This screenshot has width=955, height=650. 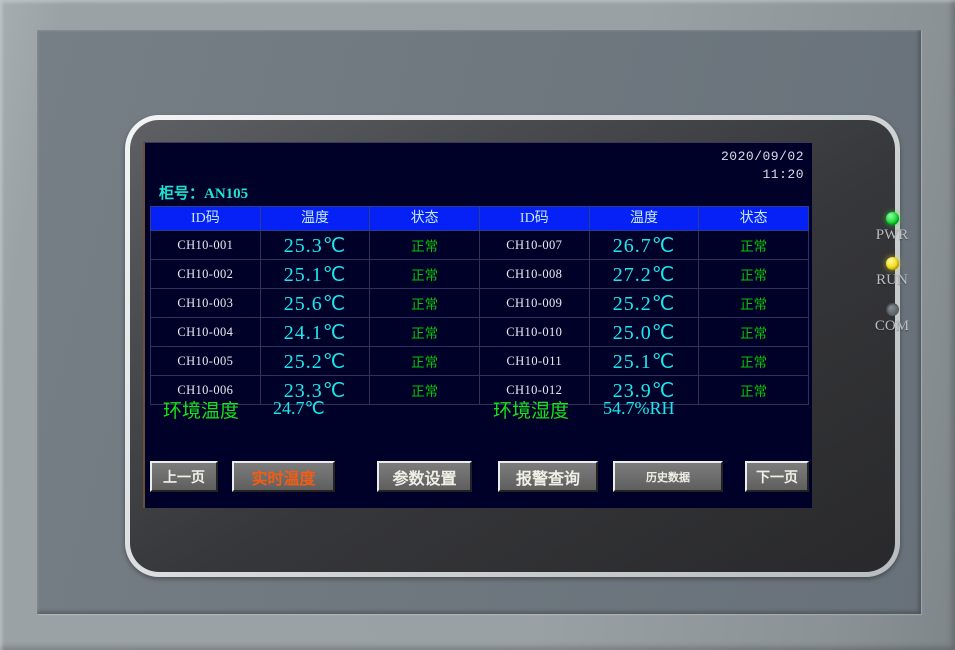 I want to click on navigation-button-bar: 上一页 实时温度 参数设置 报警查询 历史数据 下一页, so click(x=478, y=481).